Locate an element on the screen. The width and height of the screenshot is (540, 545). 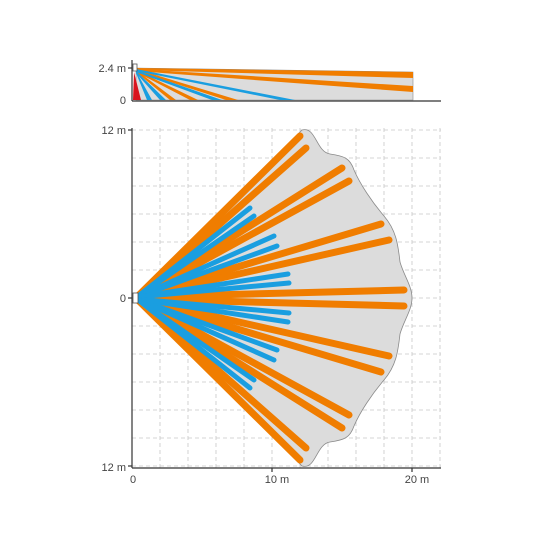
short-zone-2b is located at coordinates (207, 271).